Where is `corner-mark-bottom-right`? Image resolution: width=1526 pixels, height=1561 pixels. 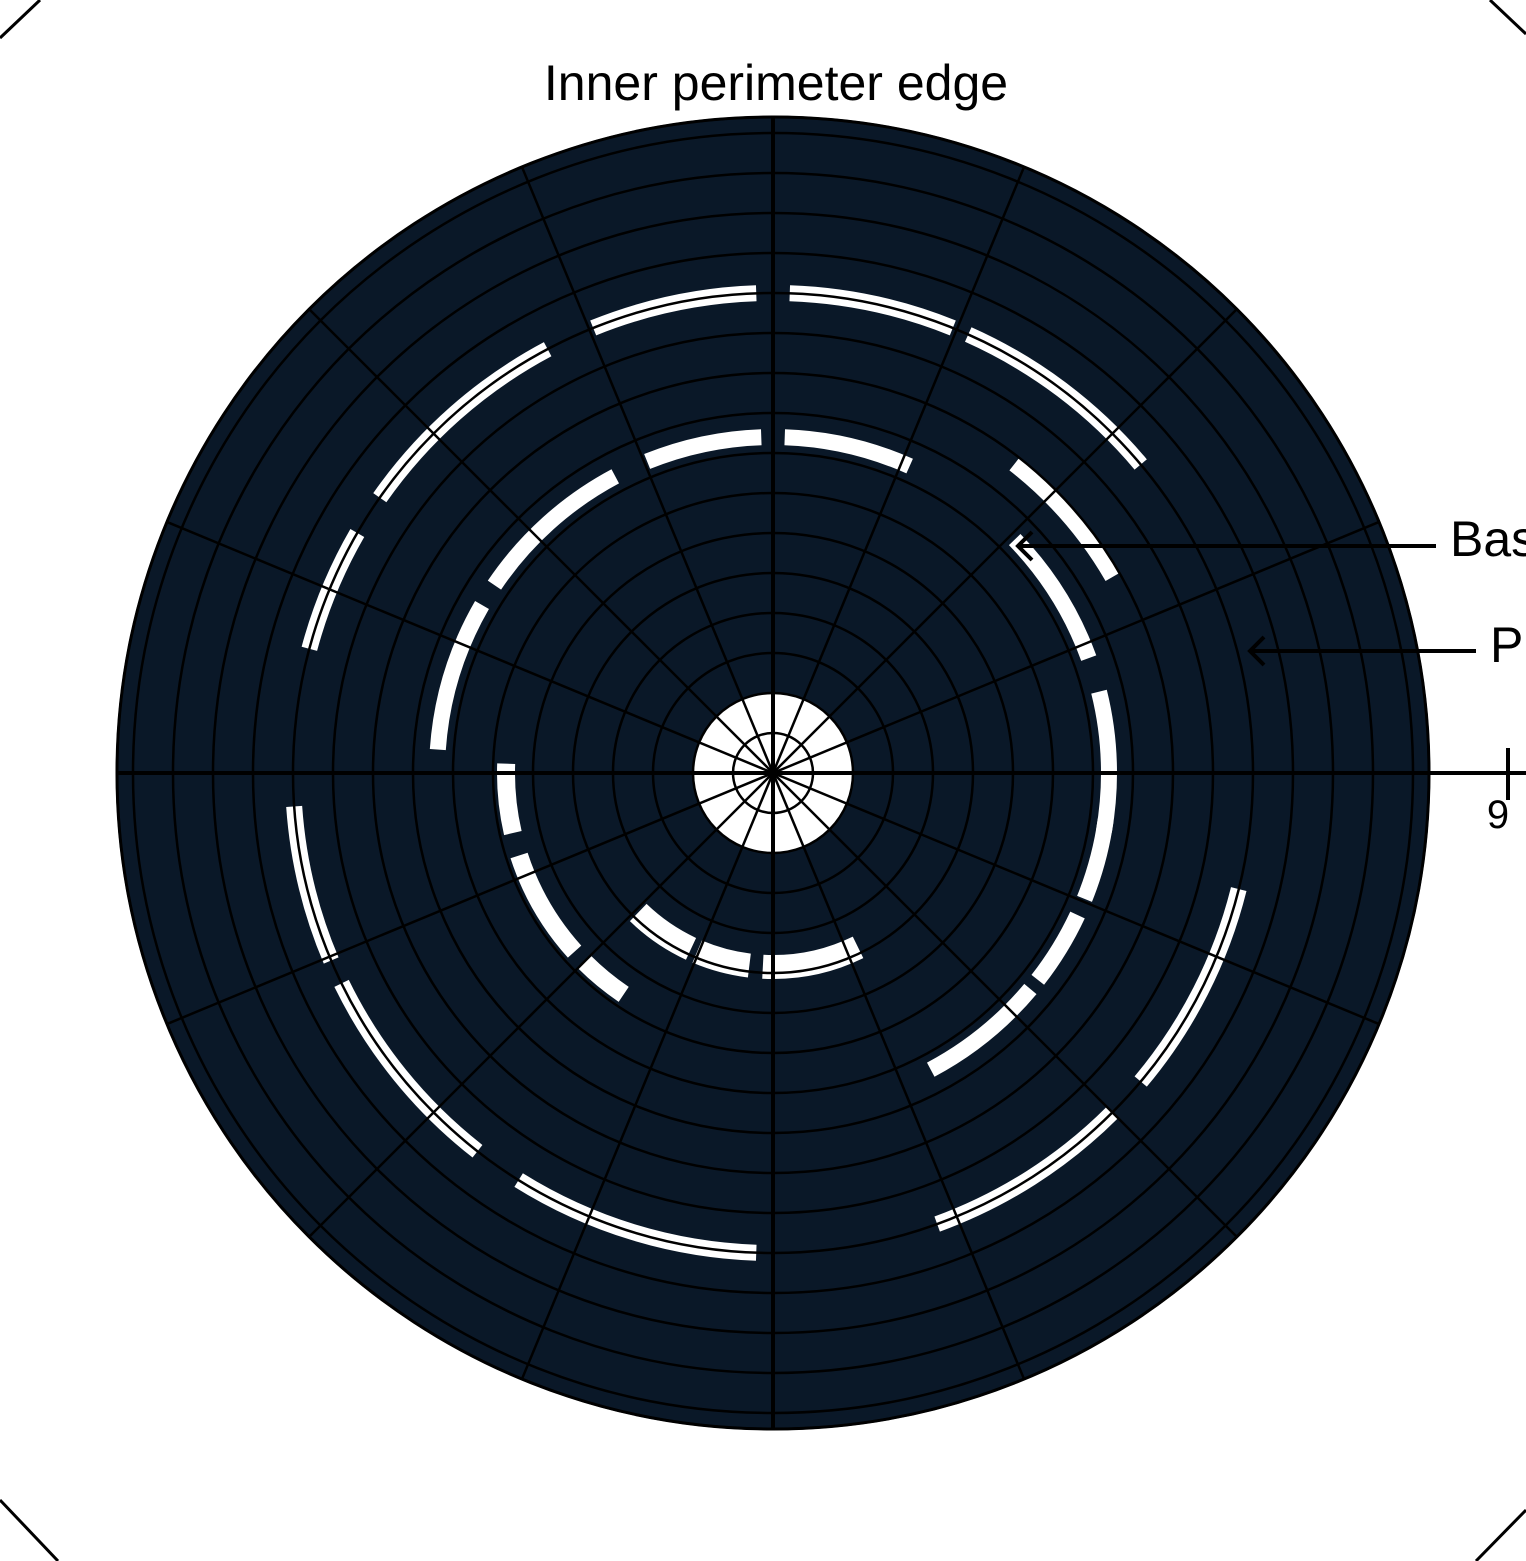 corner-mark-bottom-right is located at coordinates (1500, 1534).